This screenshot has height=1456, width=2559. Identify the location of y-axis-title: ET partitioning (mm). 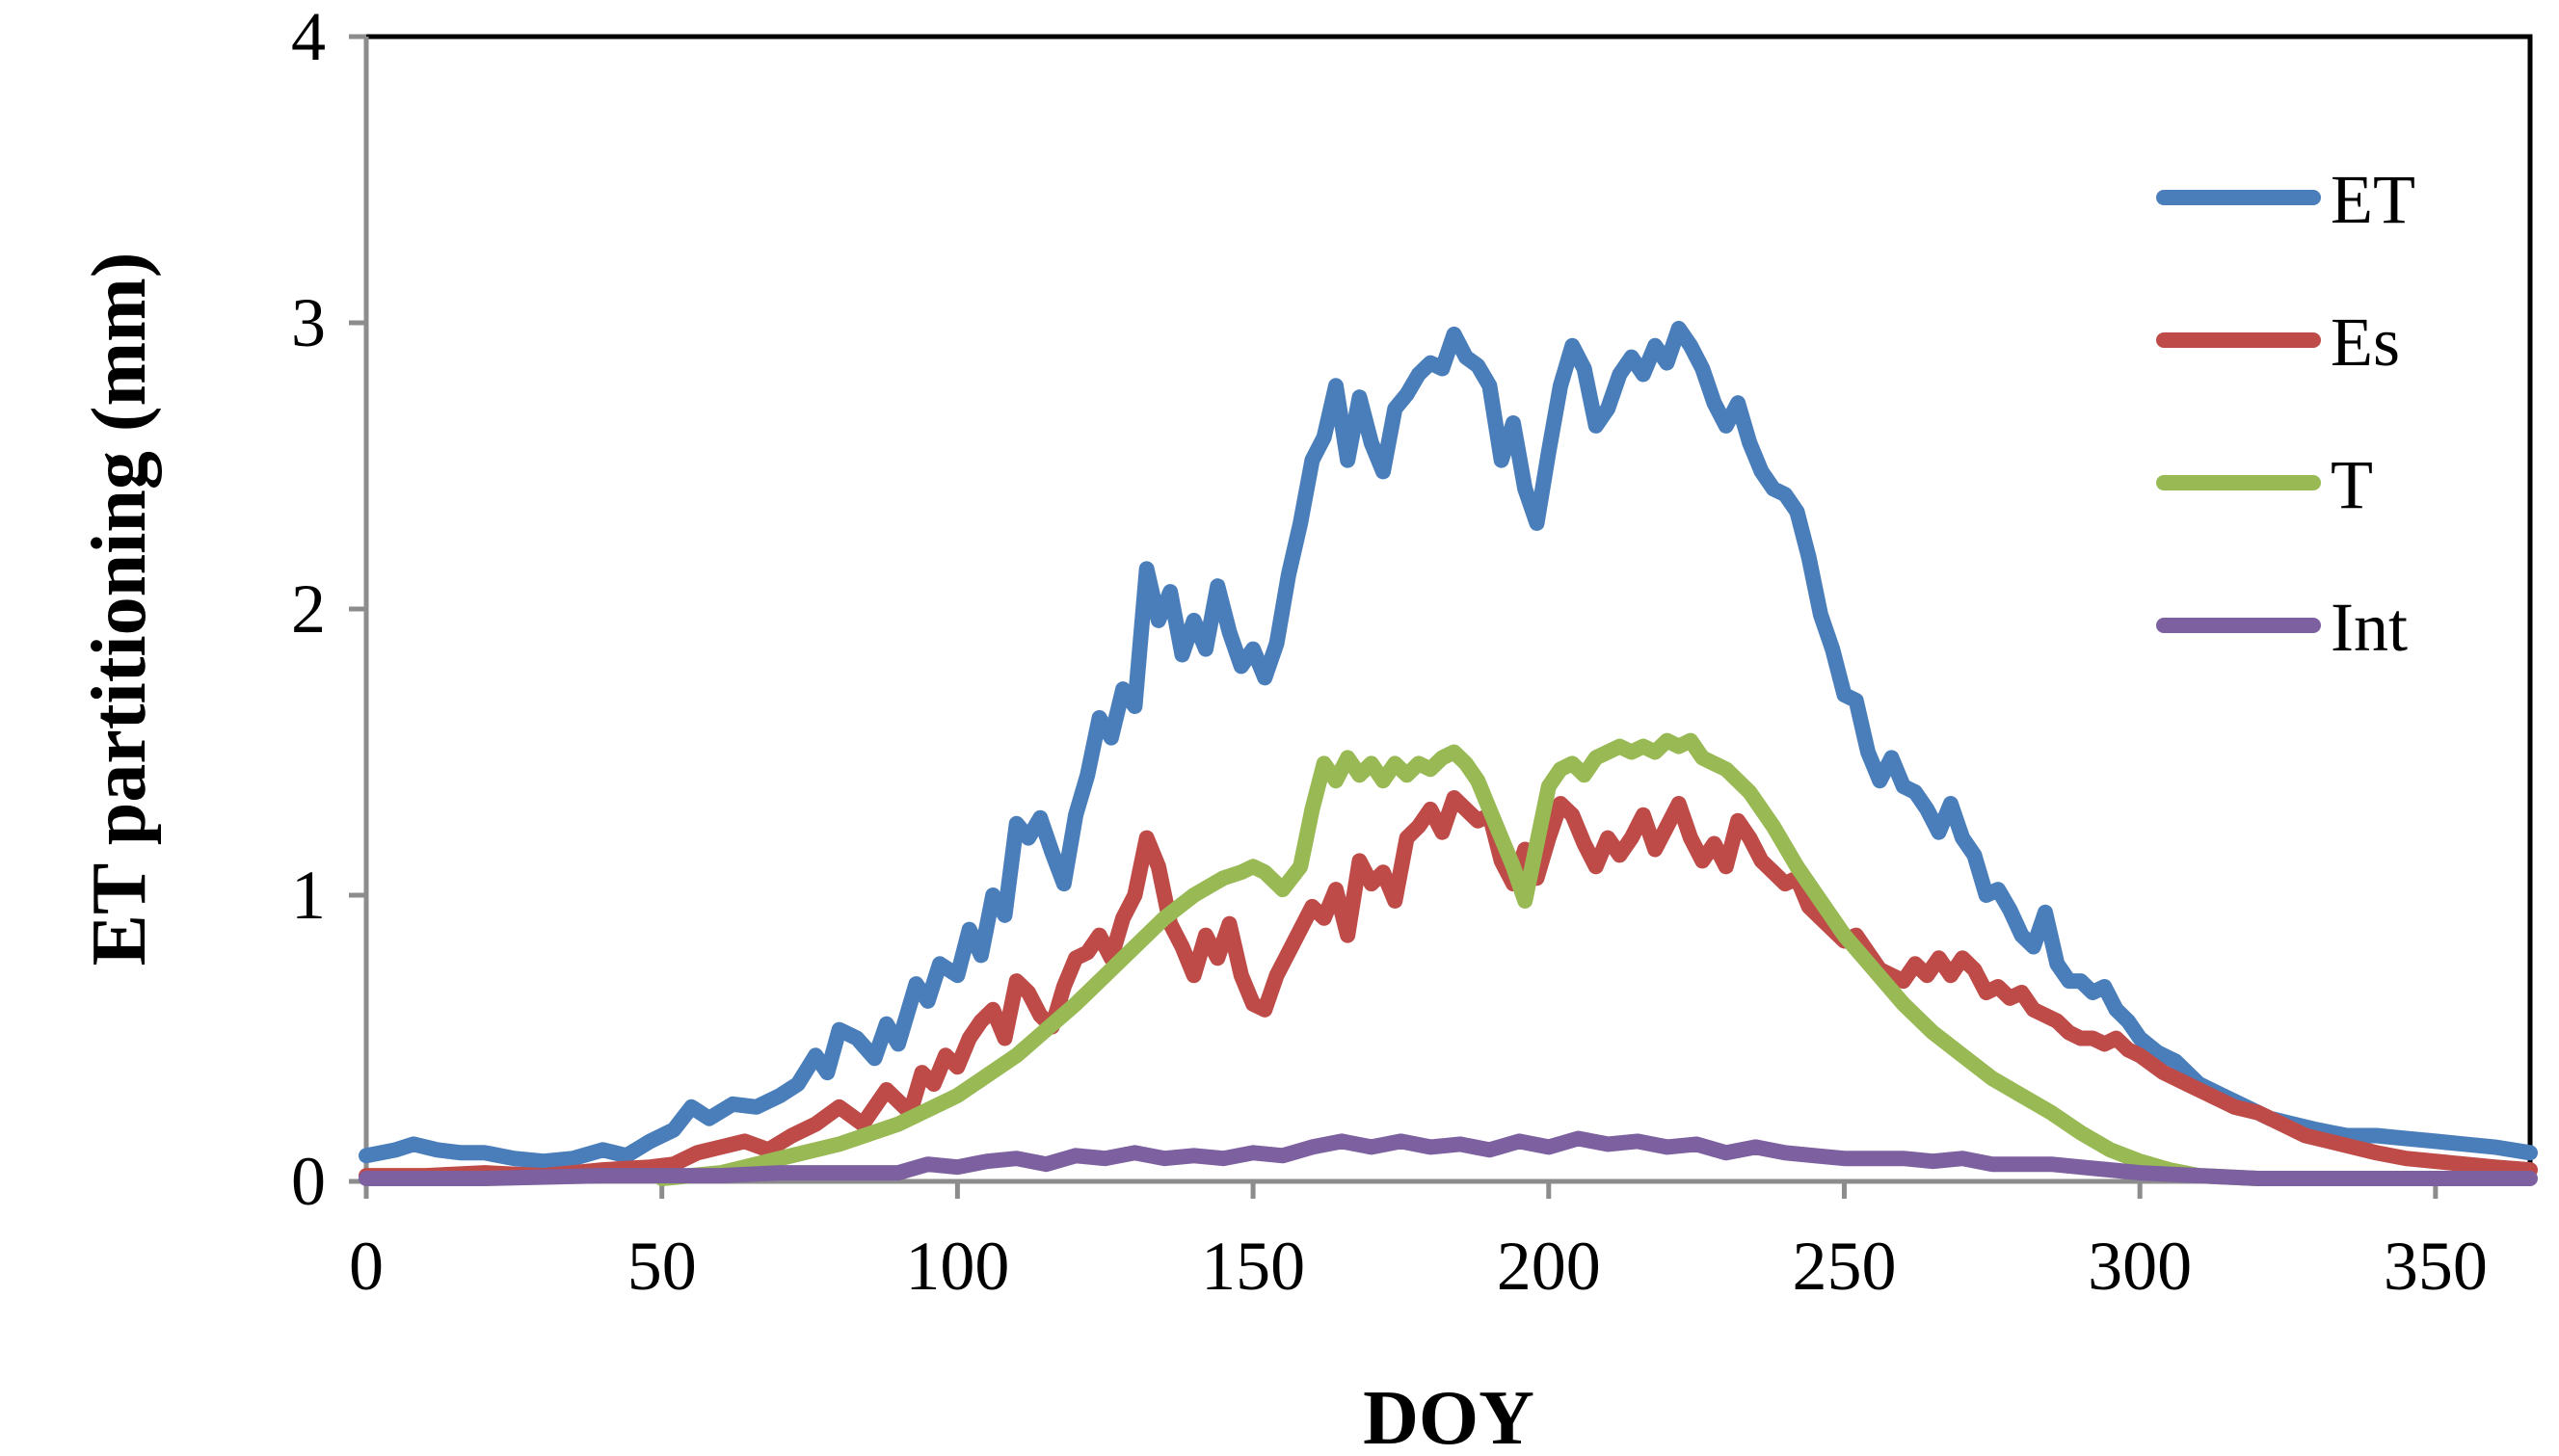
(119, 609).